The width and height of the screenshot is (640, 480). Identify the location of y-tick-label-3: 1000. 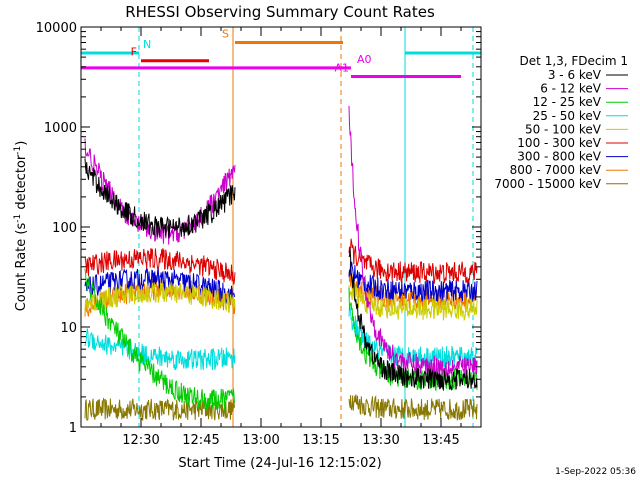
(60, 128).